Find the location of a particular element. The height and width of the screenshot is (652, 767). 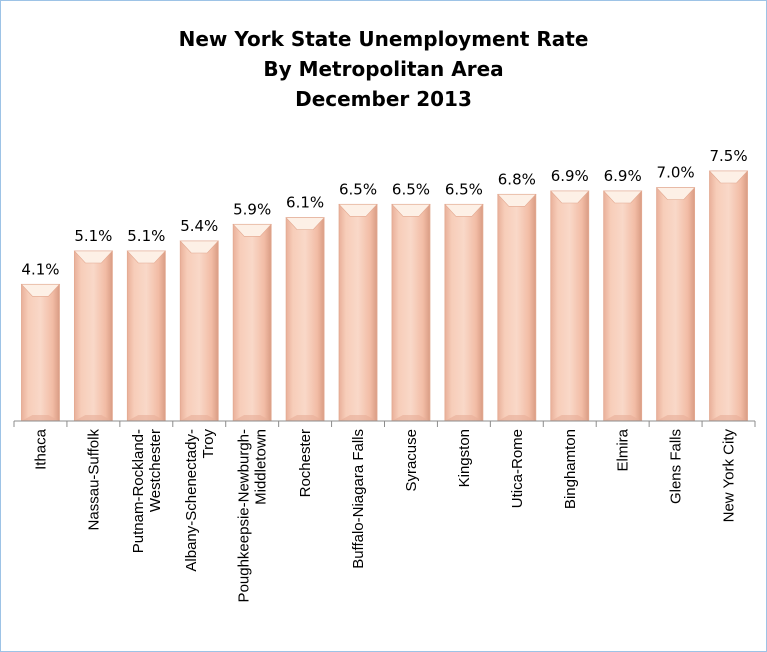

data-label: 4.1% is located at coordinates (40, 269).